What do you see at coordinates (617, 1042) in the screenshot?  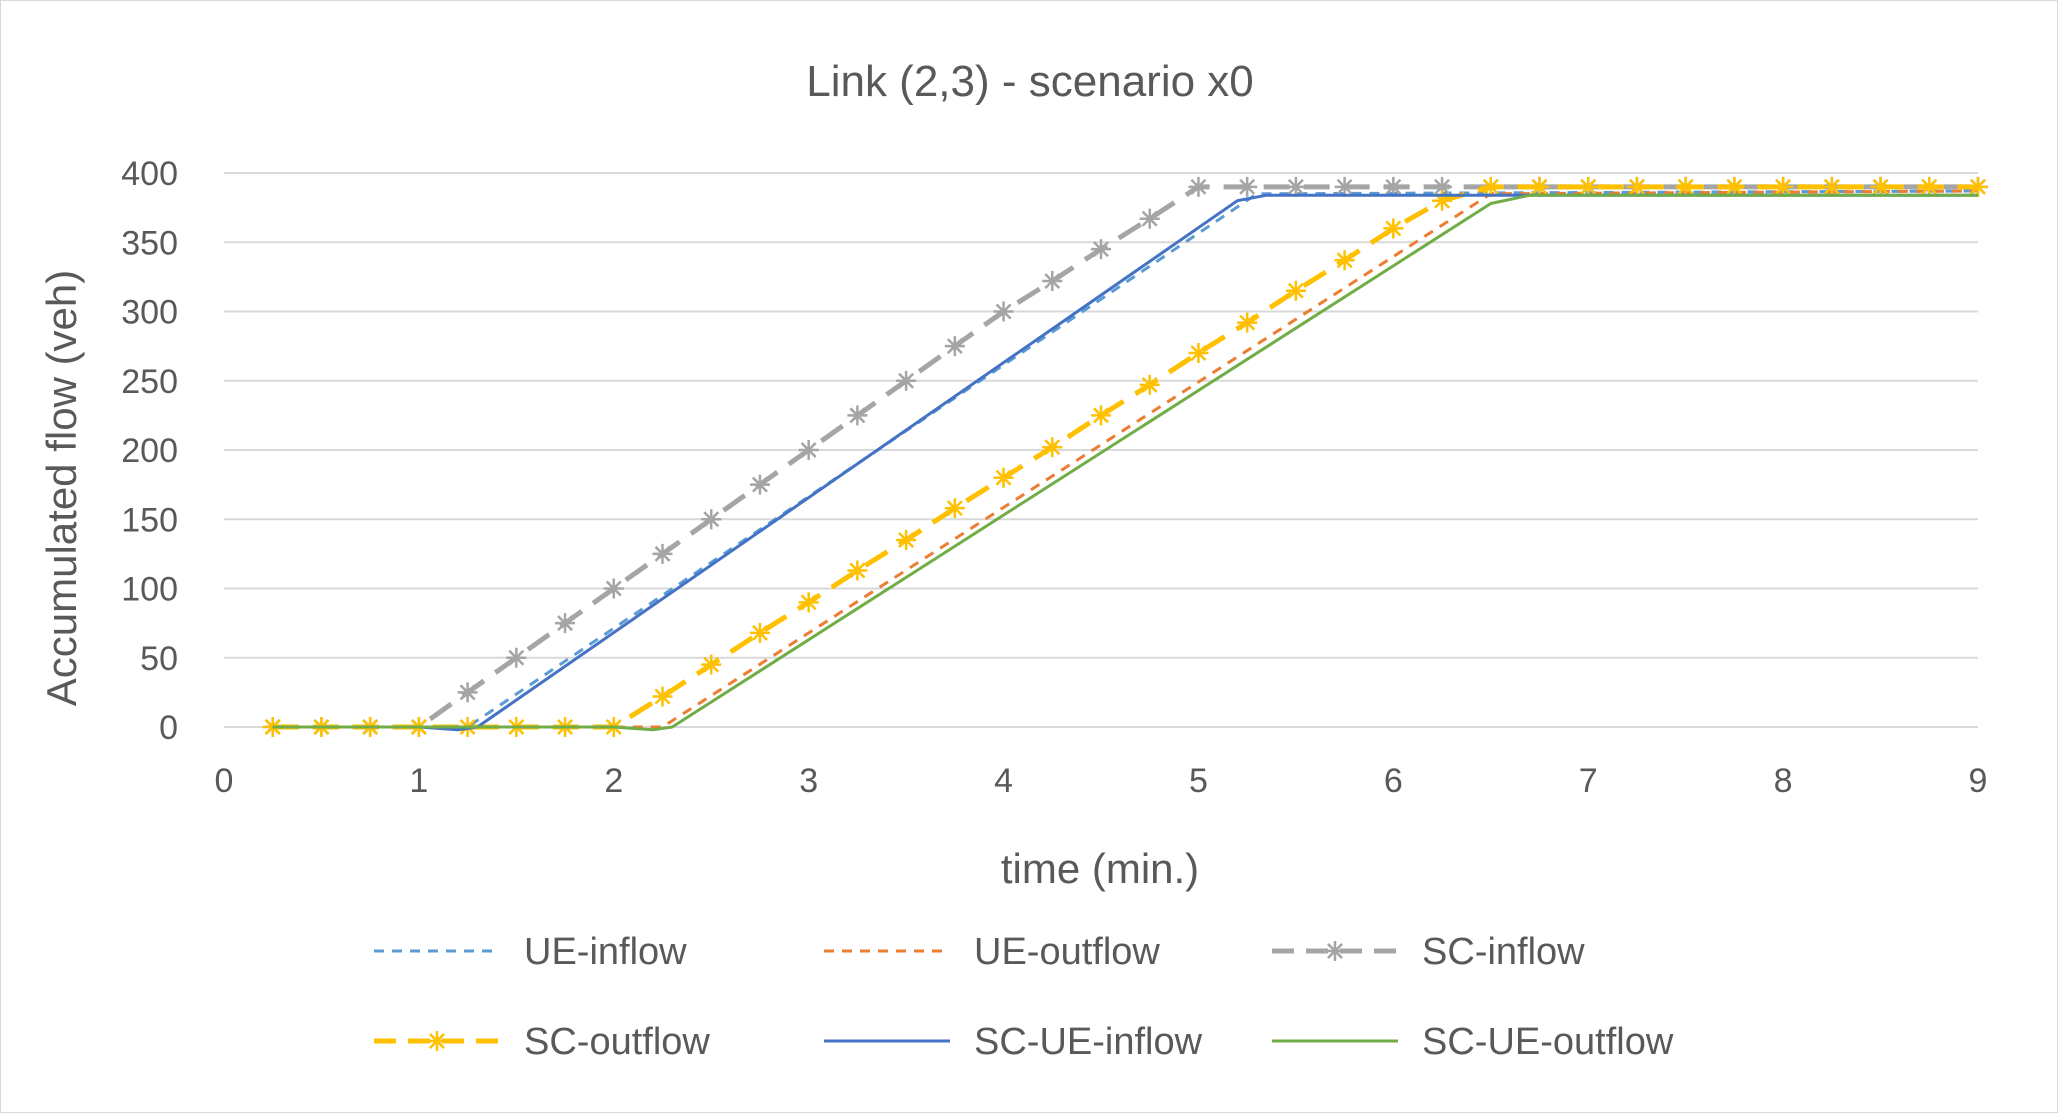 I see `legend-label: SC-outflow` at bounding box center [617, 1042].